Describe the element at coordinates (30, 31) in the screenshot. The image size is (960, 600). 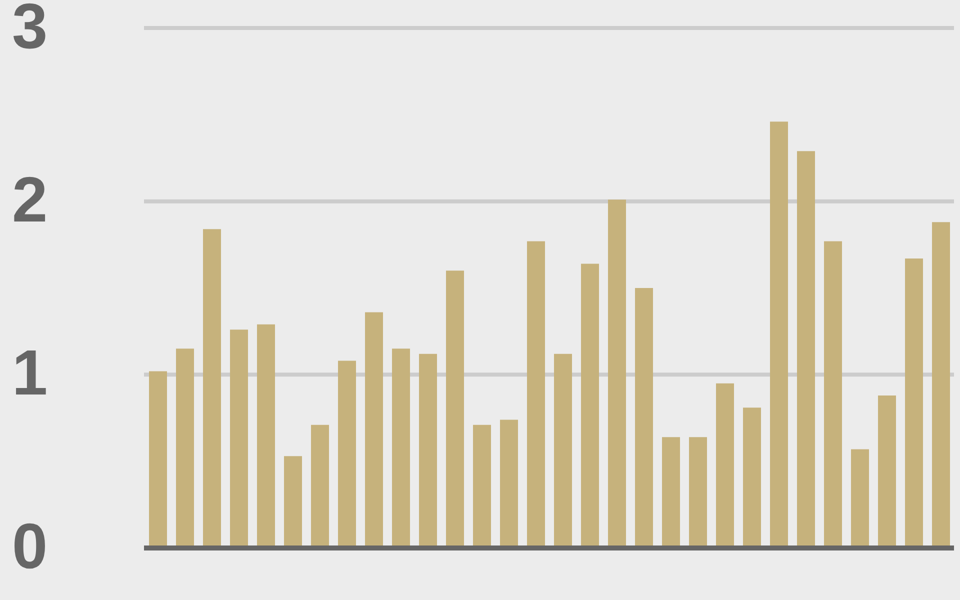
I see `y-tick-label: 3` at that location.